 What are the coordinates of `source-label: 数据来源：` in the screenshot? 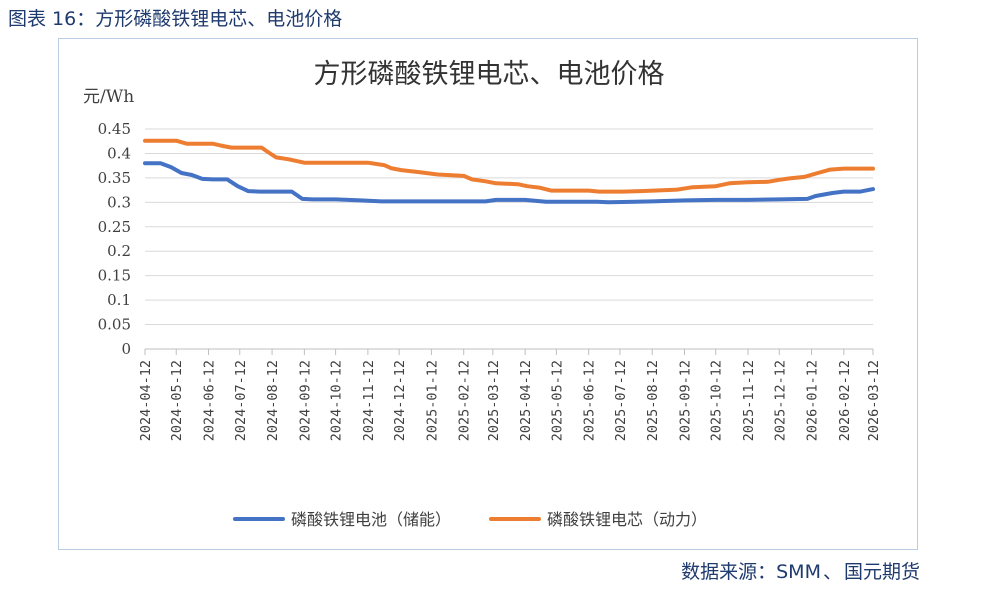 It's located at (729, 572).